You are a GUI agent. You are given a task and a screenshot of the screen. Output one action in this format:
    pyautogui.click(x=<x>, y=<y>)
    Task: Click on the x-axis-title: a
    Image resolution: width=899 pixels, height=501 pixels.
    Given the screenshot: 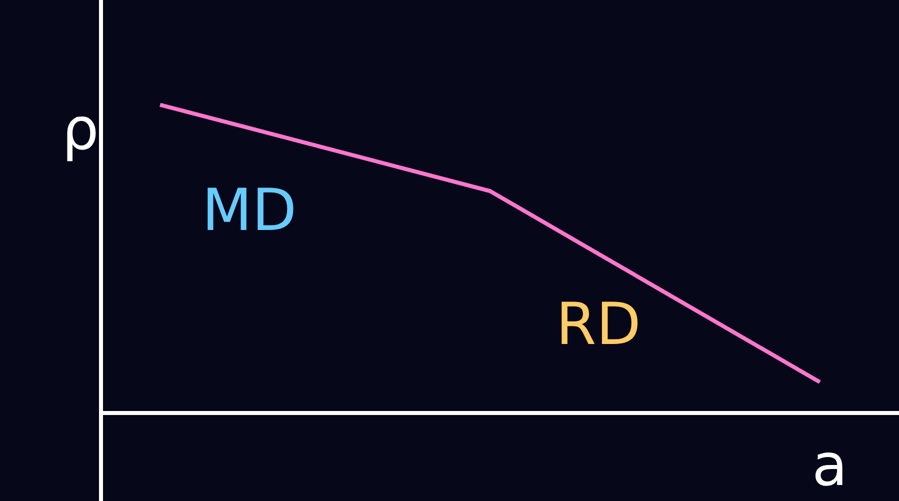 What is the action you would take?
    pyautogui.click(x=830, y=465)
    